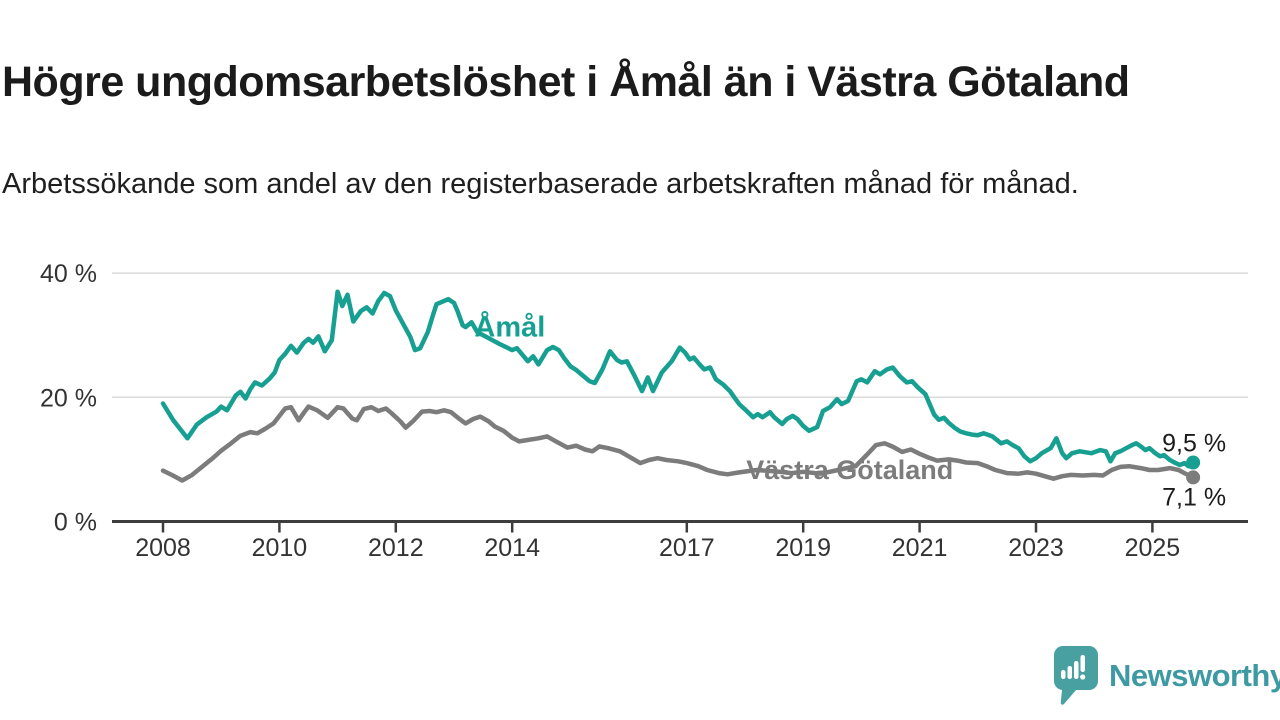 Image resolution: width=1280 pixels, height=720 pixels. What do you see at coordinates (849, 470) in the screenshot?
I see `series-label: Västra Götaland` at bounding box center [849, 470].